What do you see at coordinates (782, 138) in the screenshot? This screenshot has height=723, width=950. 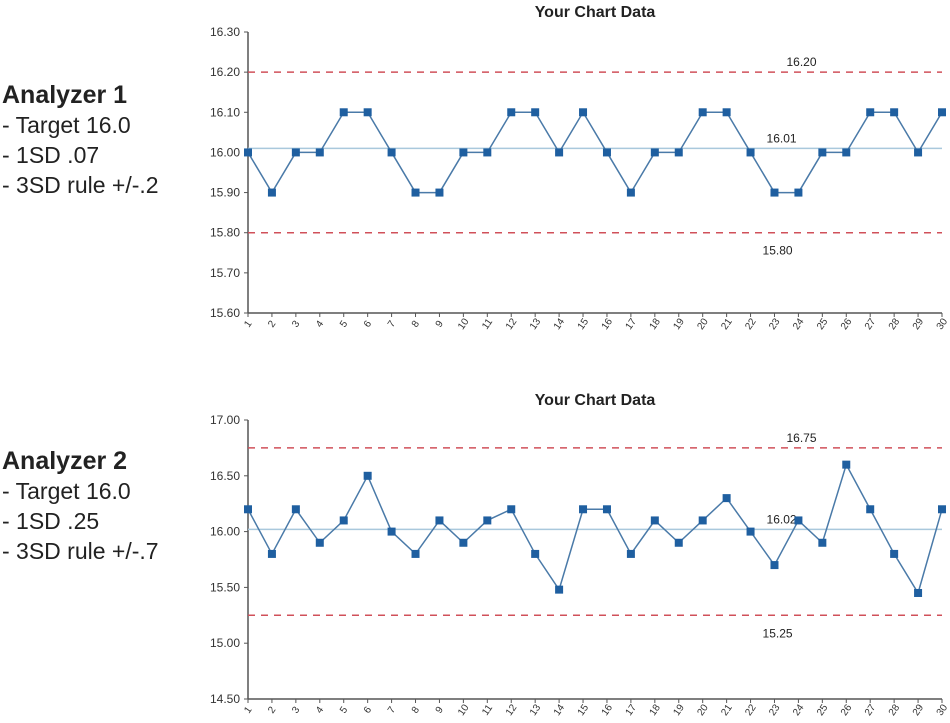 I see `mean-label: 16.01` at bounding box center [782, 138].